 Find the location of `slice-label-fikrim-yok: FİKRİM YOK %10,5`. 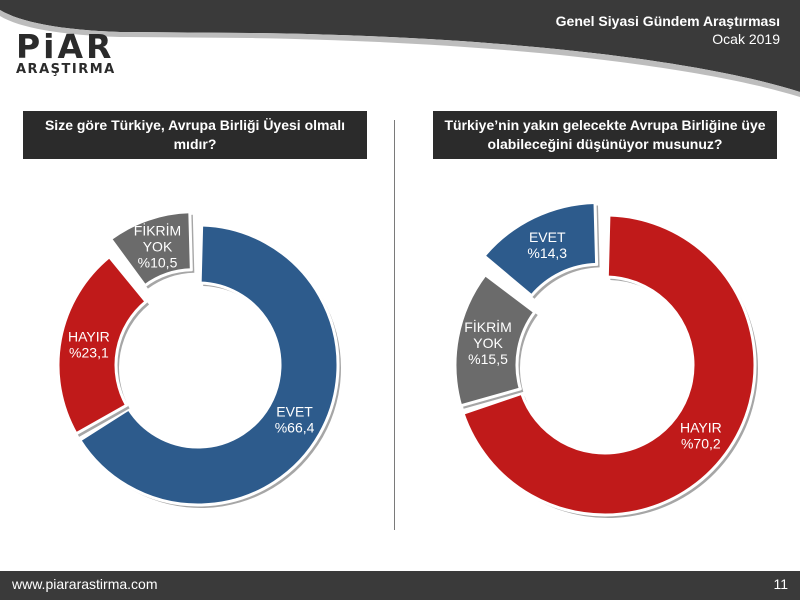

slice-label-fikrim-yok: FİKRİM YOK %10,5 is located at coordinates (157, 246).